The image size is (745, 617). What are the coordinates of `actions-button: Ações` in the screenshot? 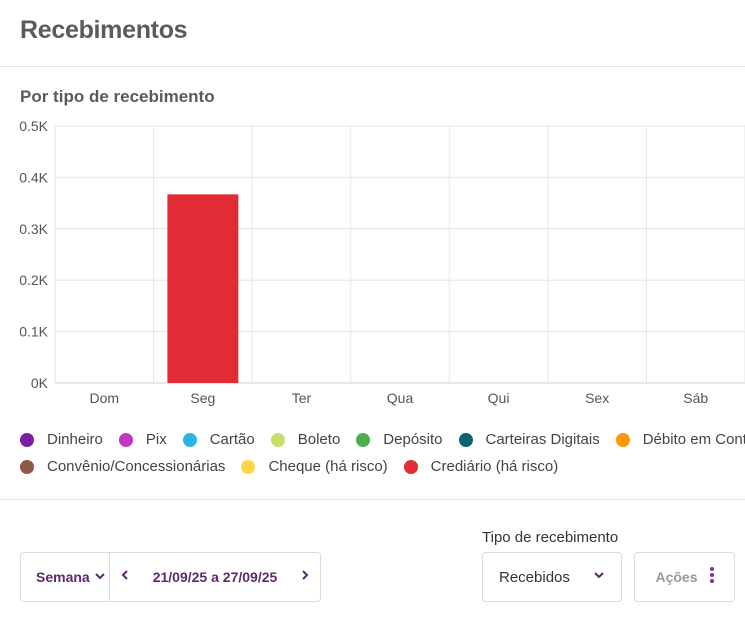 It's located at (684, 577).